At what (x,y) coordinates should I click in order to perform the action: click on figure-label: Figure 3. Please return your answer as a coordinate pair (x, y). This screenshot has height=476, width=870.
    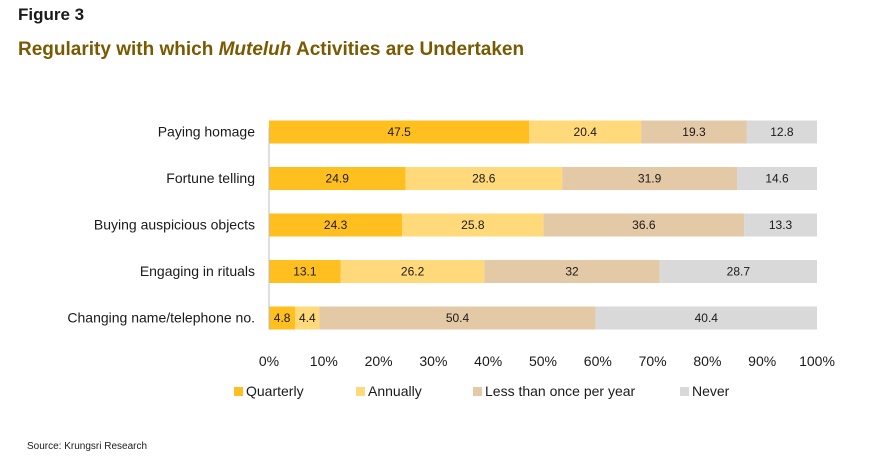
    Looking at the image, I should click on (51, 14).